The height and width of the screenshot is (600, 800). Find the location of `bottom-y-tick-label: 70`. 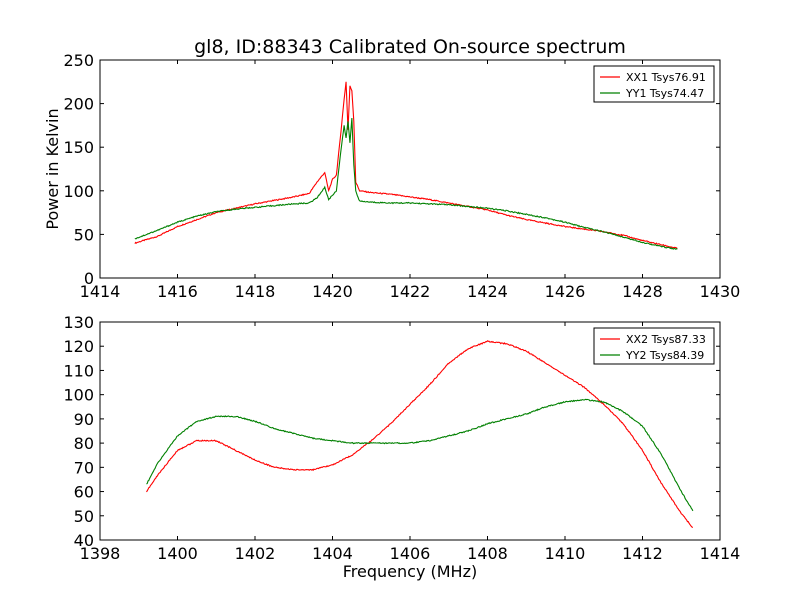

bottom-y-tick-label: 70 is located at coordinates (84, 467).